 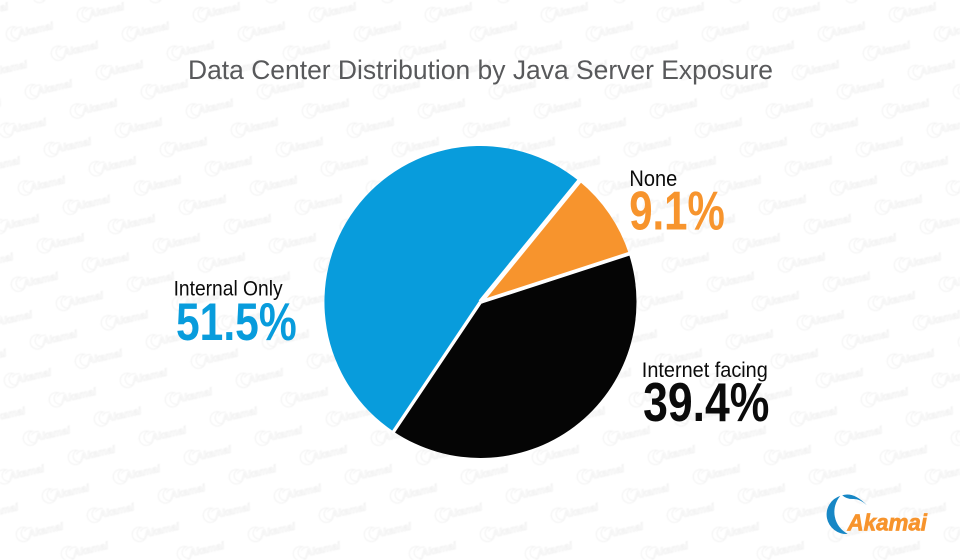 What do you see at coordinates (653, 178) in the screenshot?
I see `svg-text: None` at bounding box center [653, 178].